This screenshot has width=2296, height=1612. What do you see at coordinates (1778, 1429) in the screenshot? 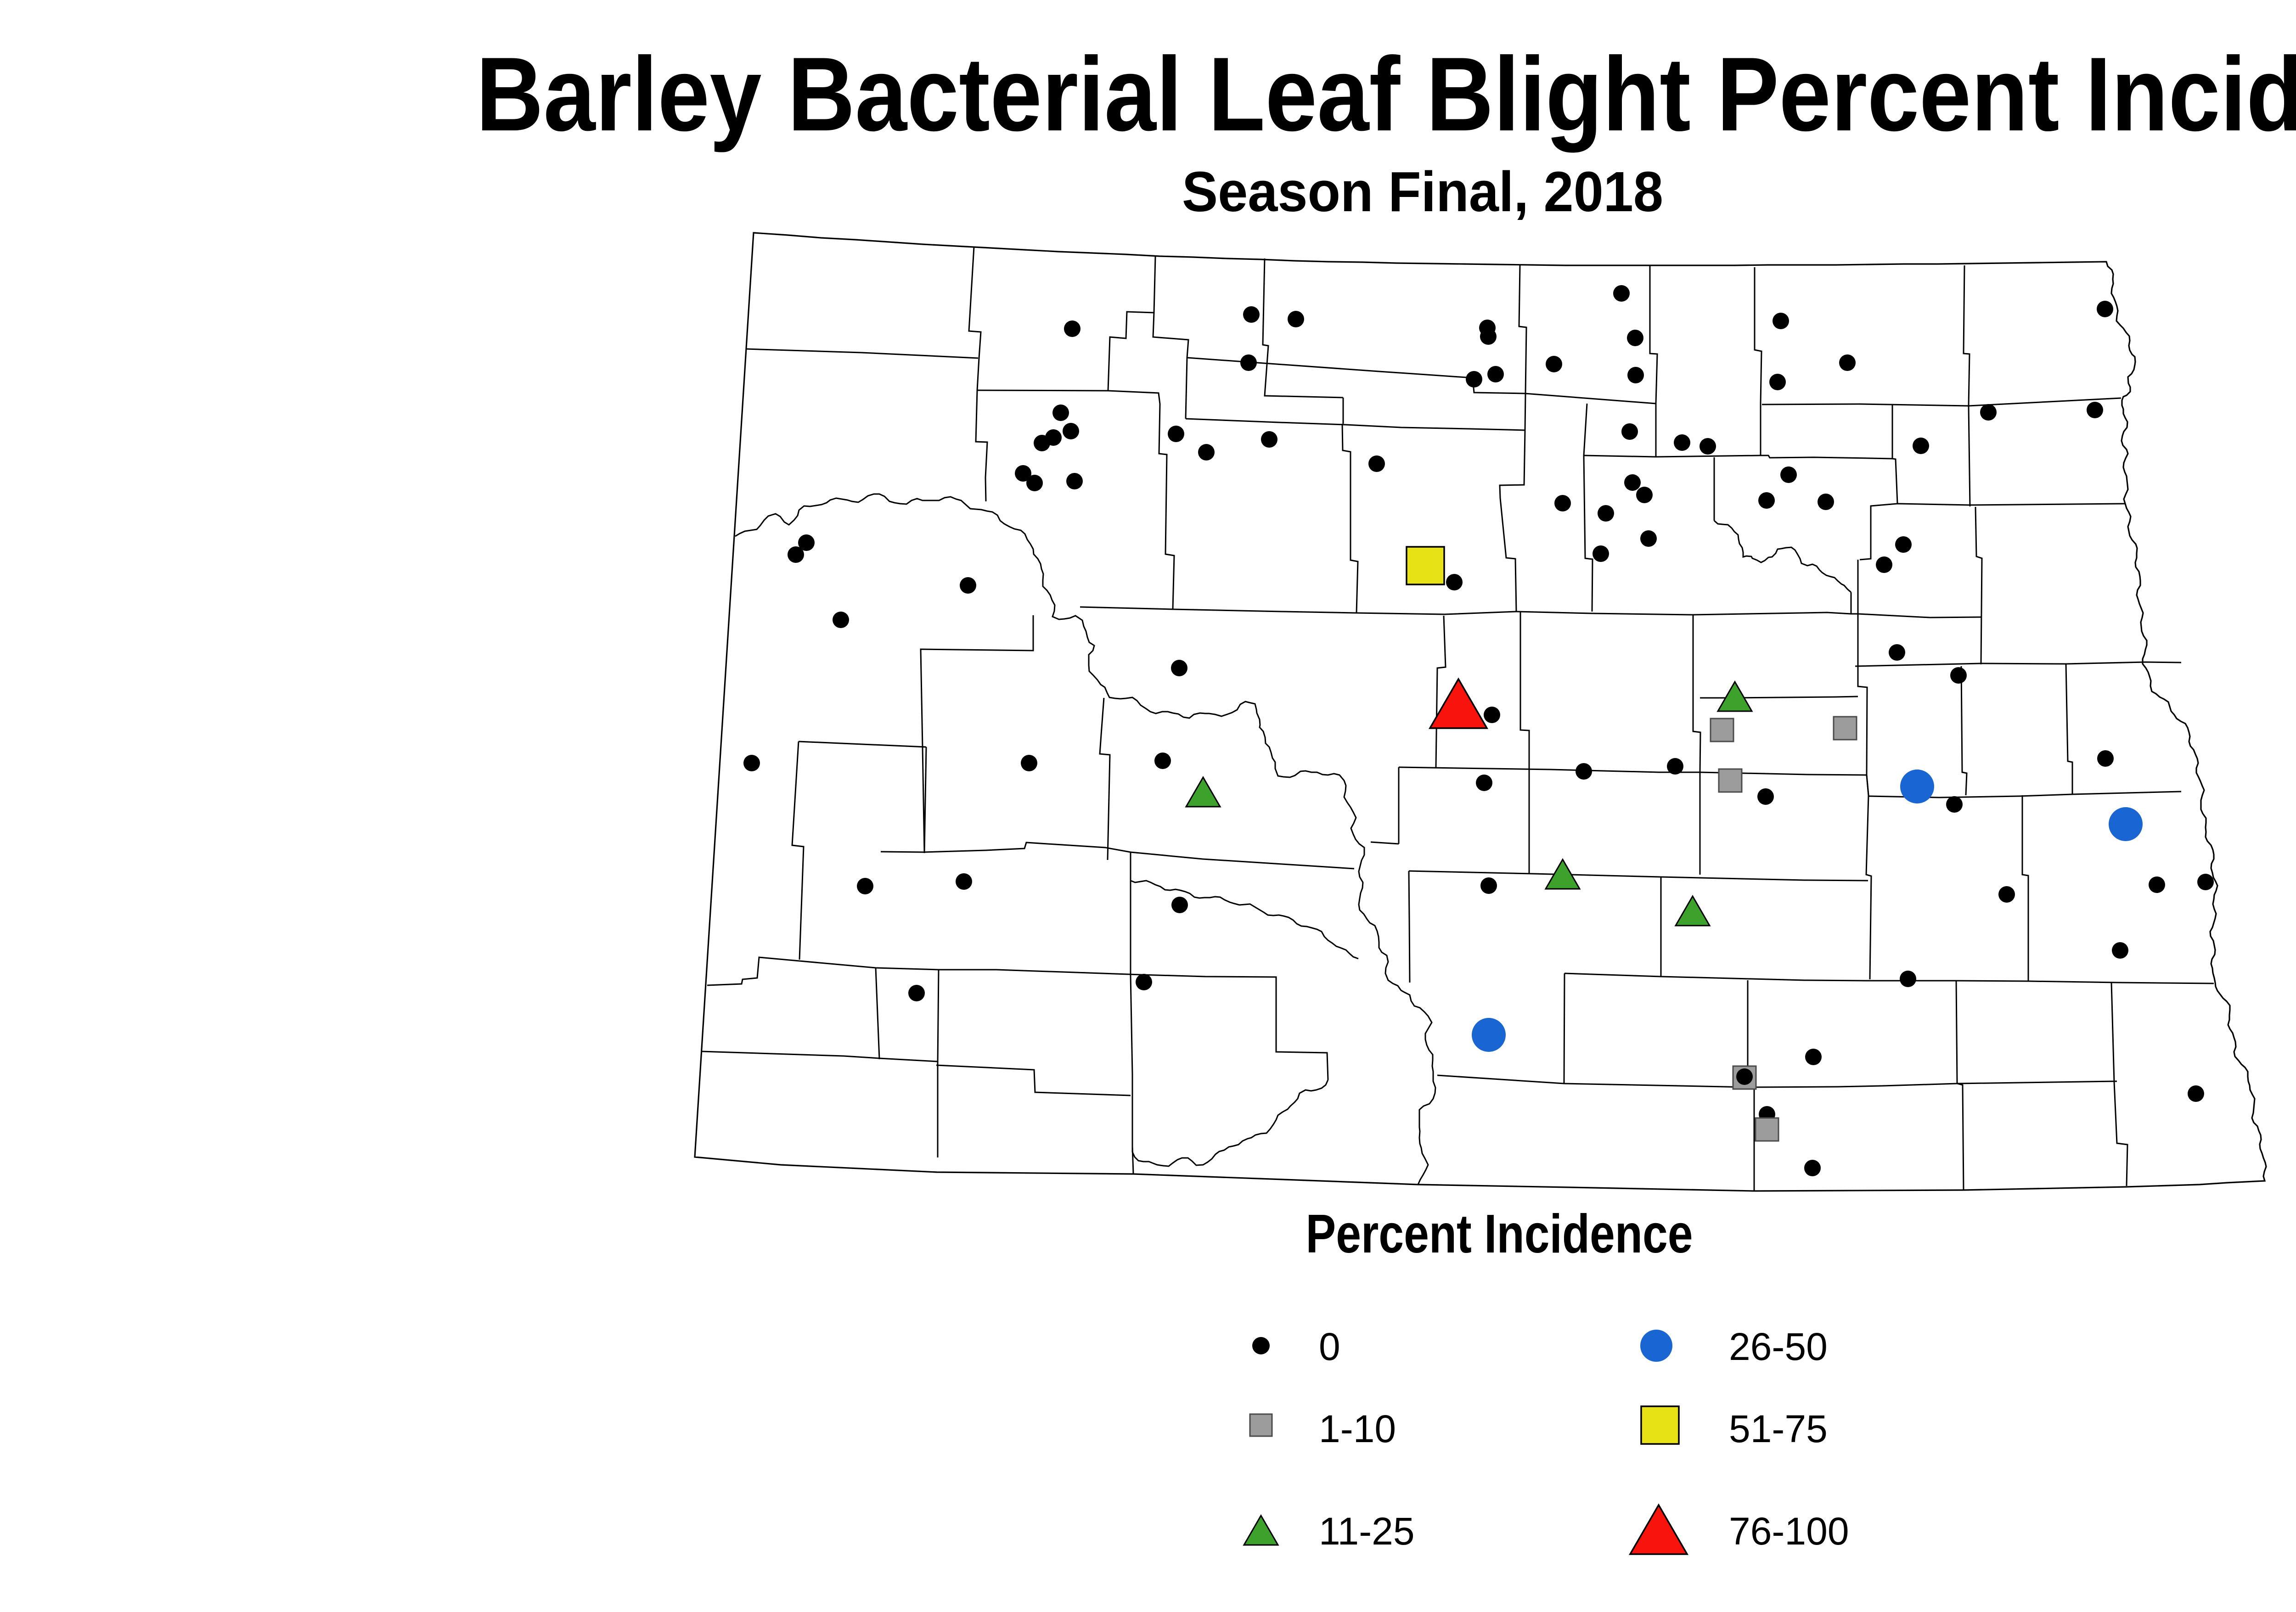
I see `svg-text: 51-75` at bounding box center [1778, 1429].